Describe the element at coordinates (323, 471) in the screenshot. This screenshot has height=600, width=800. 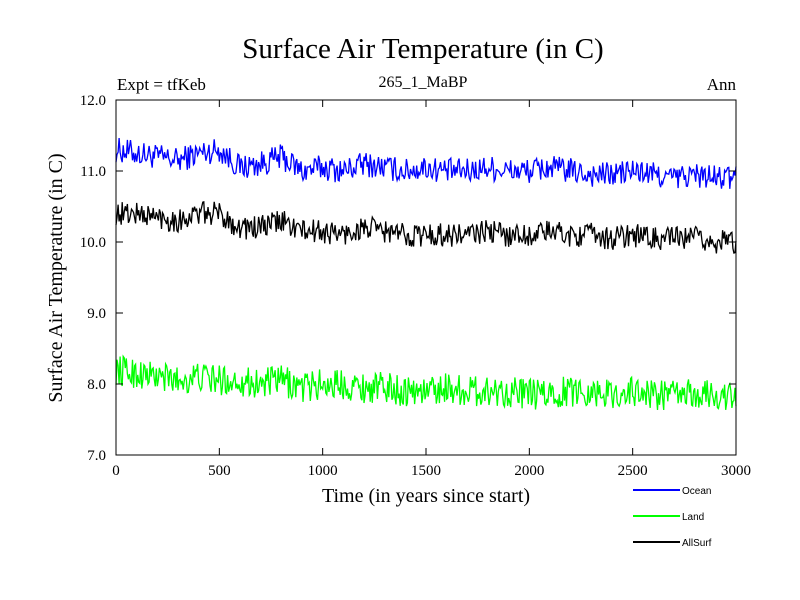
I see `x-tick-label: 1000` at that location.